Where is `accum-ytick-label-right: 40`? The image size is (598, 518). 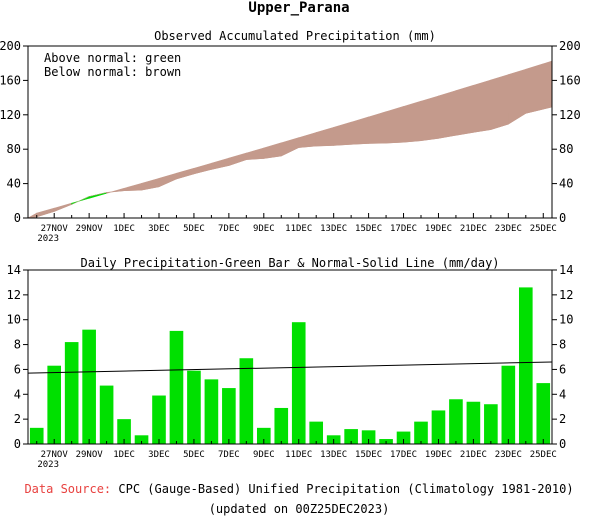
accum-ytick-label-right: 40 is located at coordinates (566, 184).